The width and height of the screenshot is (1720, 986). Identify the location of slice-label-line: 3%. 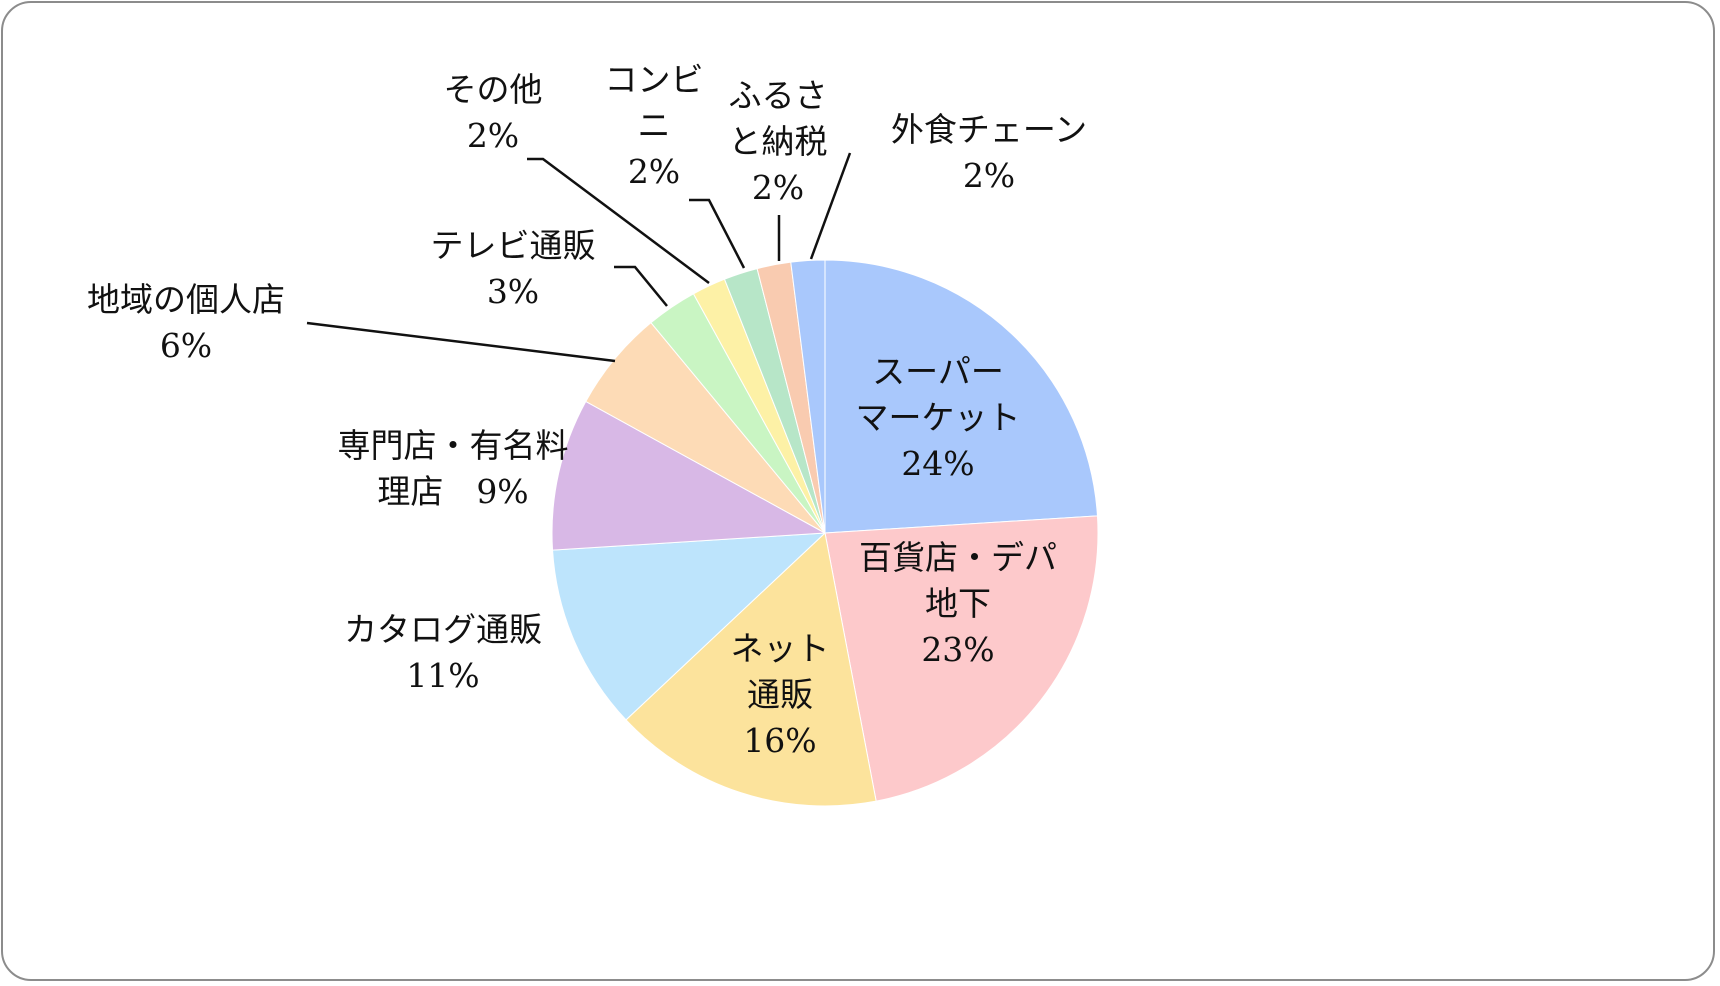
(513, 291).